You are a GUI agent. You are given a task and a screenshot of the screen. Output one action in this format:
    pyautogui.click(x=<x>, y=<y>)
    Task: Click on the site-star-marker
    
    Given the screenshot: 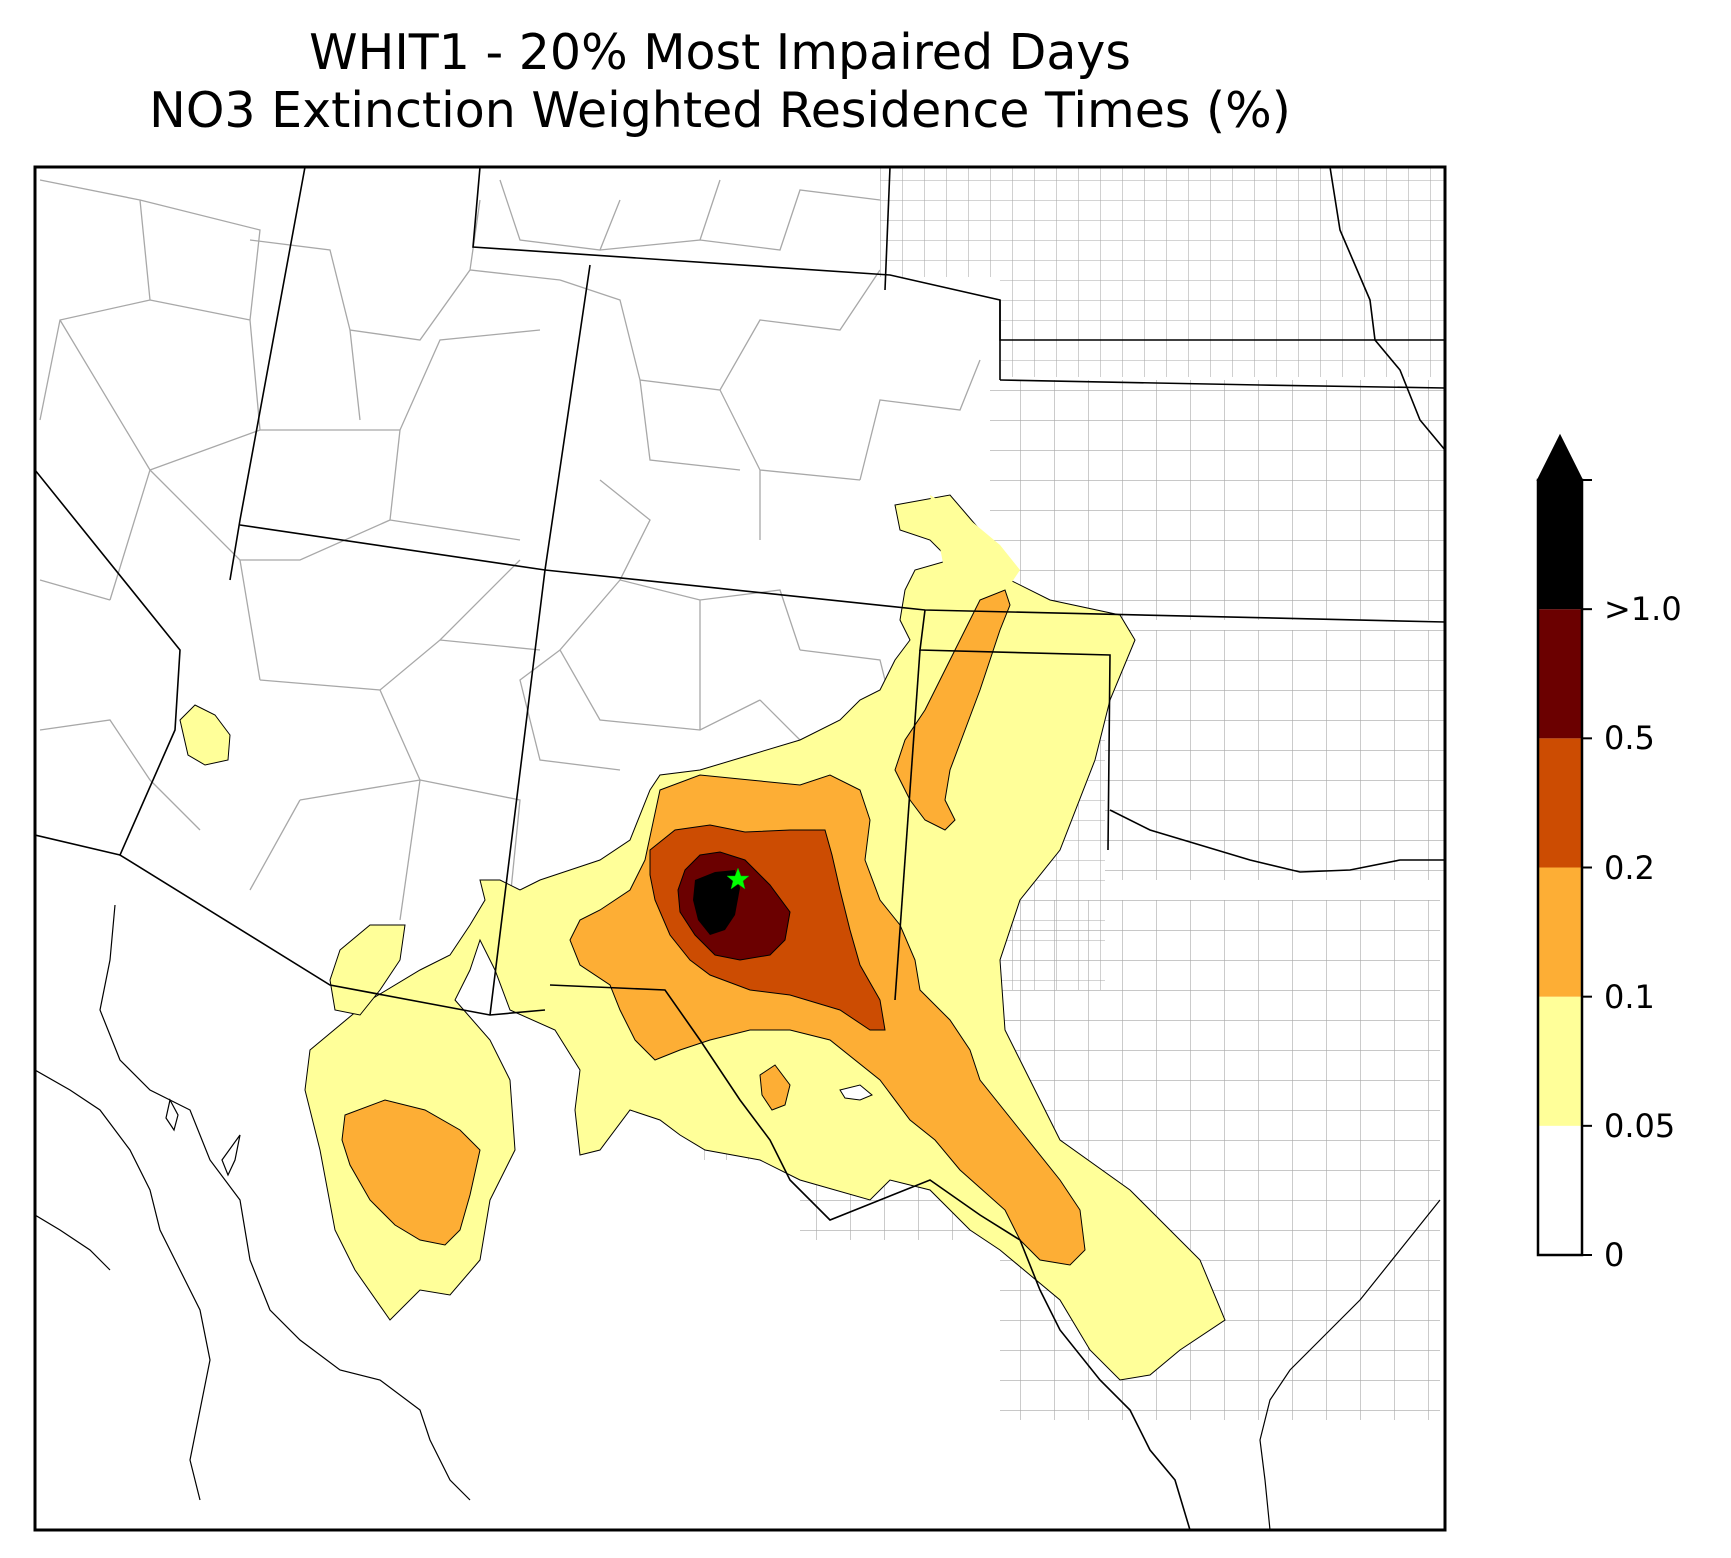 What is the action you would take?
    pyautogui.click(x=738, y=878)
    